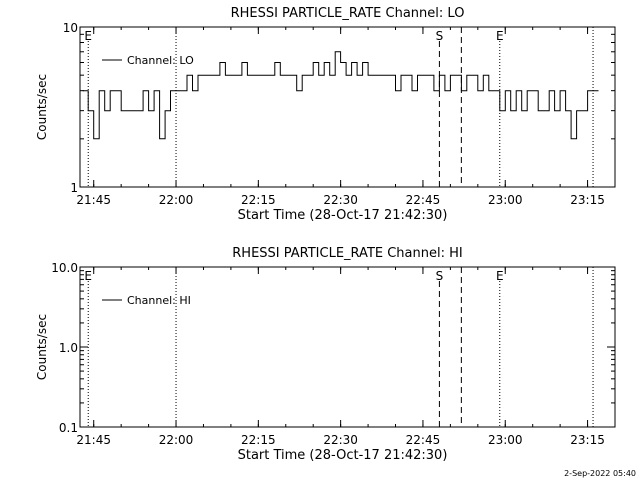 Image resolution: width=640 pixels, height=480 pixels. I want to click on y-tick-label: 1, so click(74, 188).